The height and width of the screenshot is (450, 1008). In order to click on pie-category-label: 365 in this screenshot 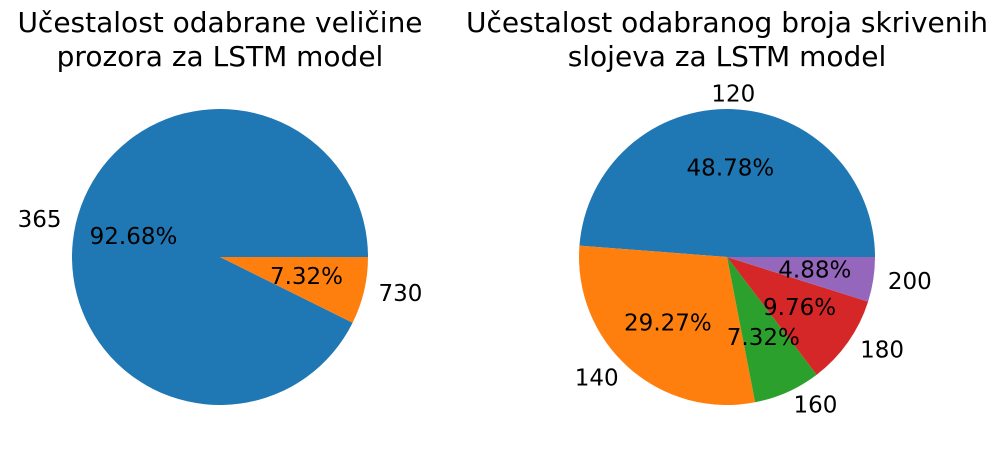, I will do `click(40, 220)`.